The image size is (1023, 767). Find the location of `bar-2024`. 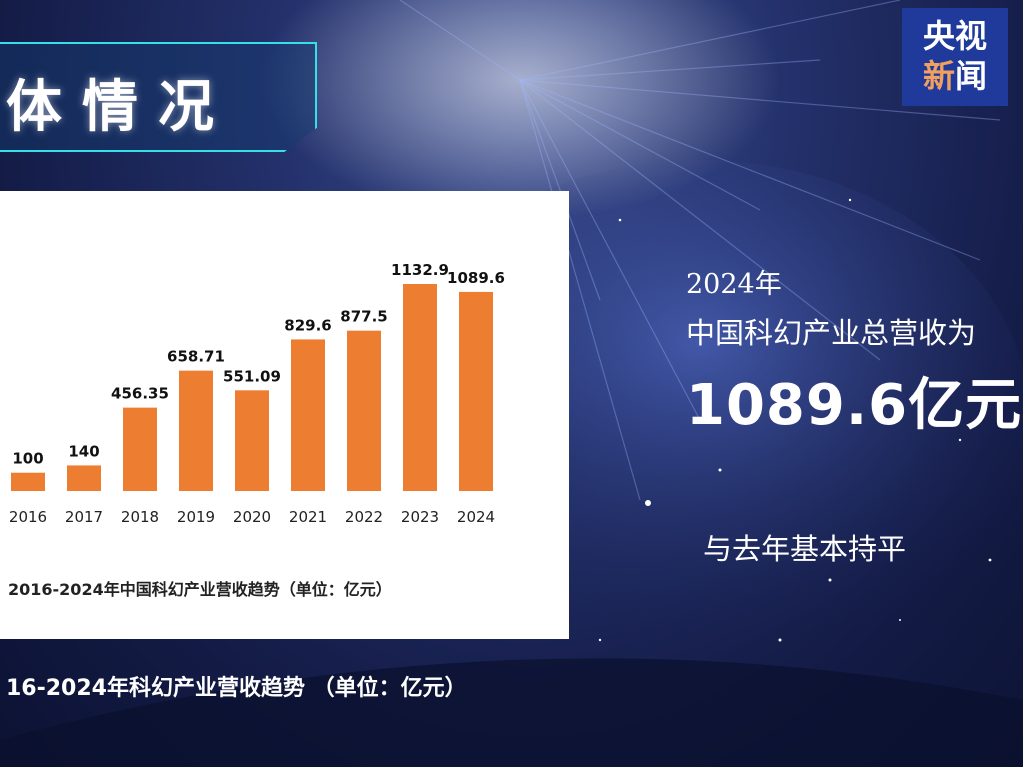

bar-2024 is located at coordinates (476, 391).